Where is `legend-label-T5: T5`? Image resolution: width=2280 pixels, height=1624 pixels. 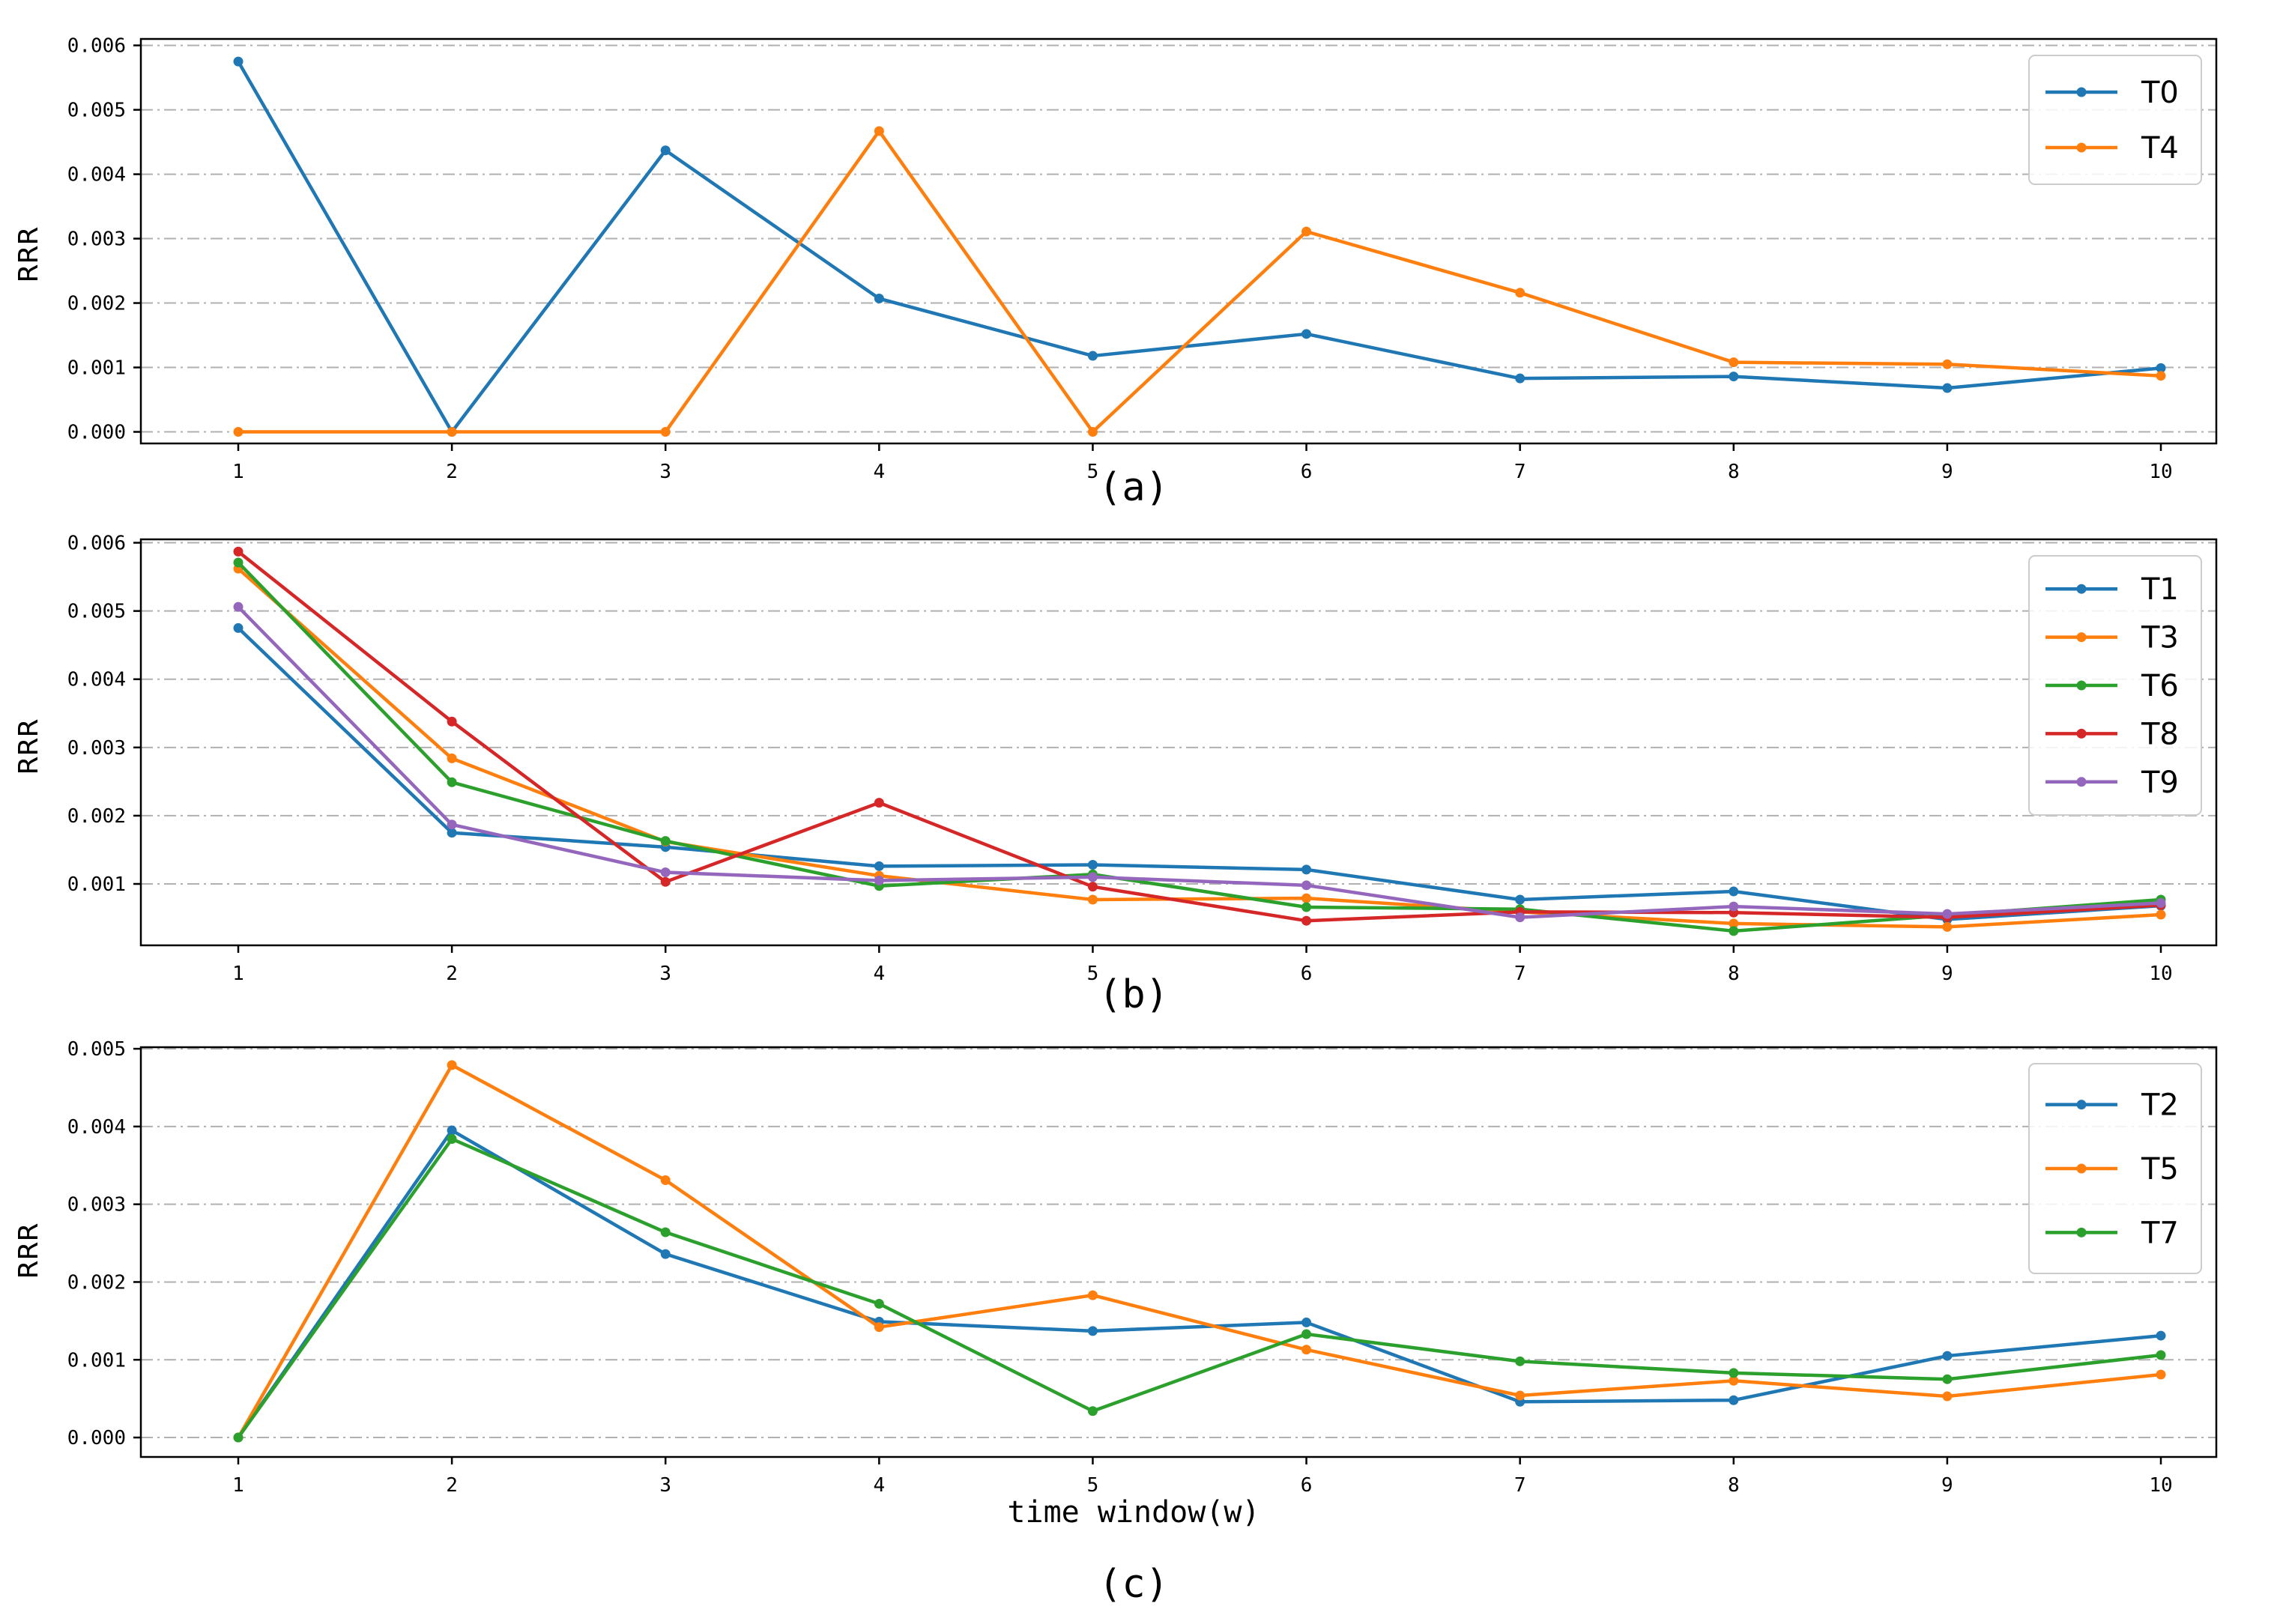 legend-label-T5: T5 is located at coordinates (2160, 1169).